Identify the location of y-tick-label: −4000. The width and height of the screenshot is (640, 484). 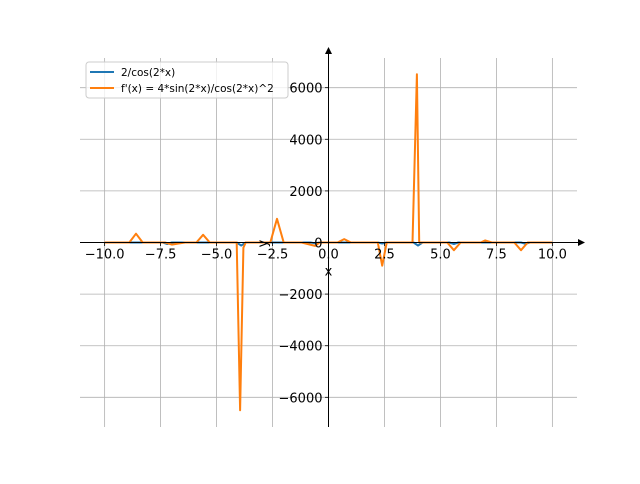
(301, 347).